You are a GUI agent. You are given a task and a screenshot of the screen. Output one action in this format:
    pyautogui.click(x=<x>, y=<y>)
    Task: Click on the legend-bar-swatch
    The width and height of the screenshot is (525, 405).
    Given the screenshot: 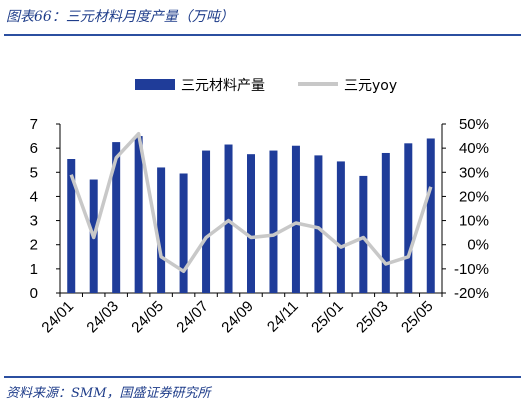 What is the action you would take?
    pyautogui.click(x=155, y=84)
    